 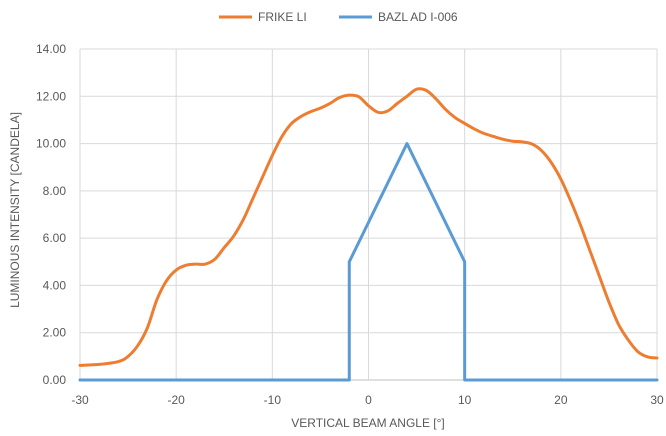 What do you see at coordinates (338, 17) in the screenshot?
I see `legend: FRIKE LI BAZL AD I-006` at bounding box center [338, 17].